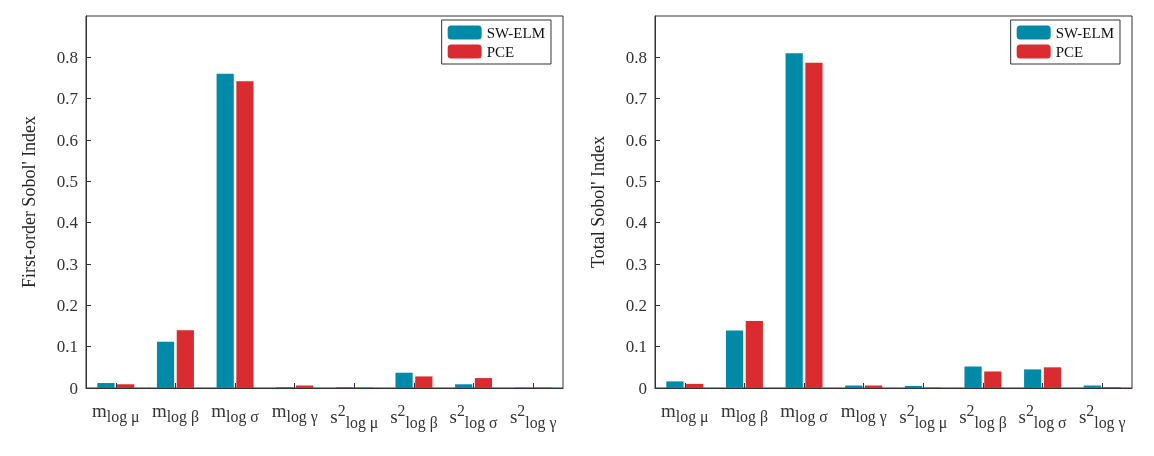 This screenshot has width=1154, height=456. Describe the element at coordinates (598, 202) in the screenshot. I see `y-axis-title: Total Sobol' Index` at that location.